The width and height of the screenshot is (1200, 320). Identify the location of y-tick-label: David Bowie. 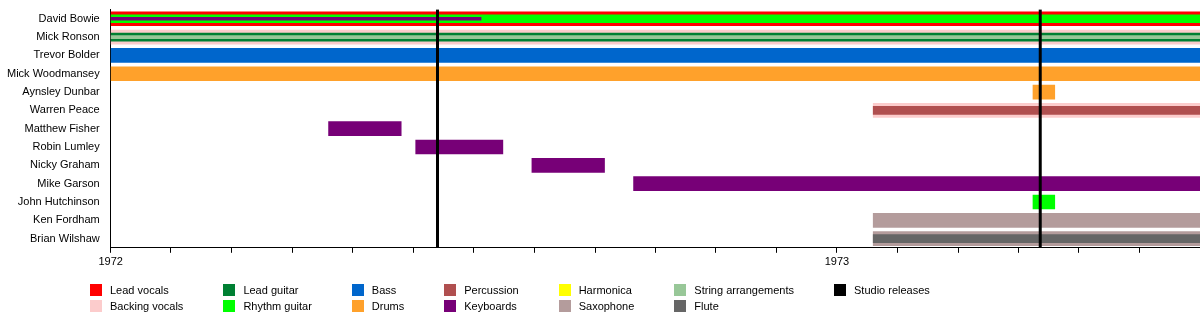
(69, 17).